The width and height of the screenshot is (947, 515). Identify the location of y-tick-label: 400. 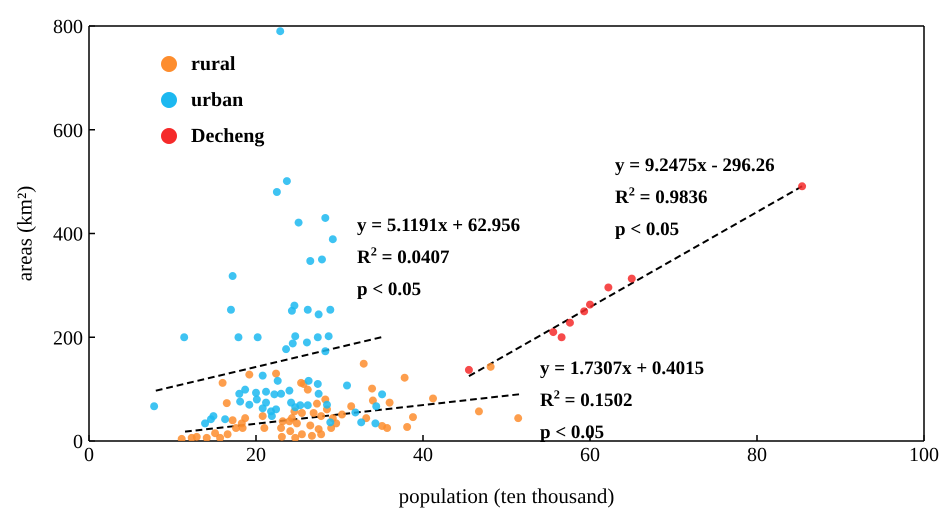
(68, 235).